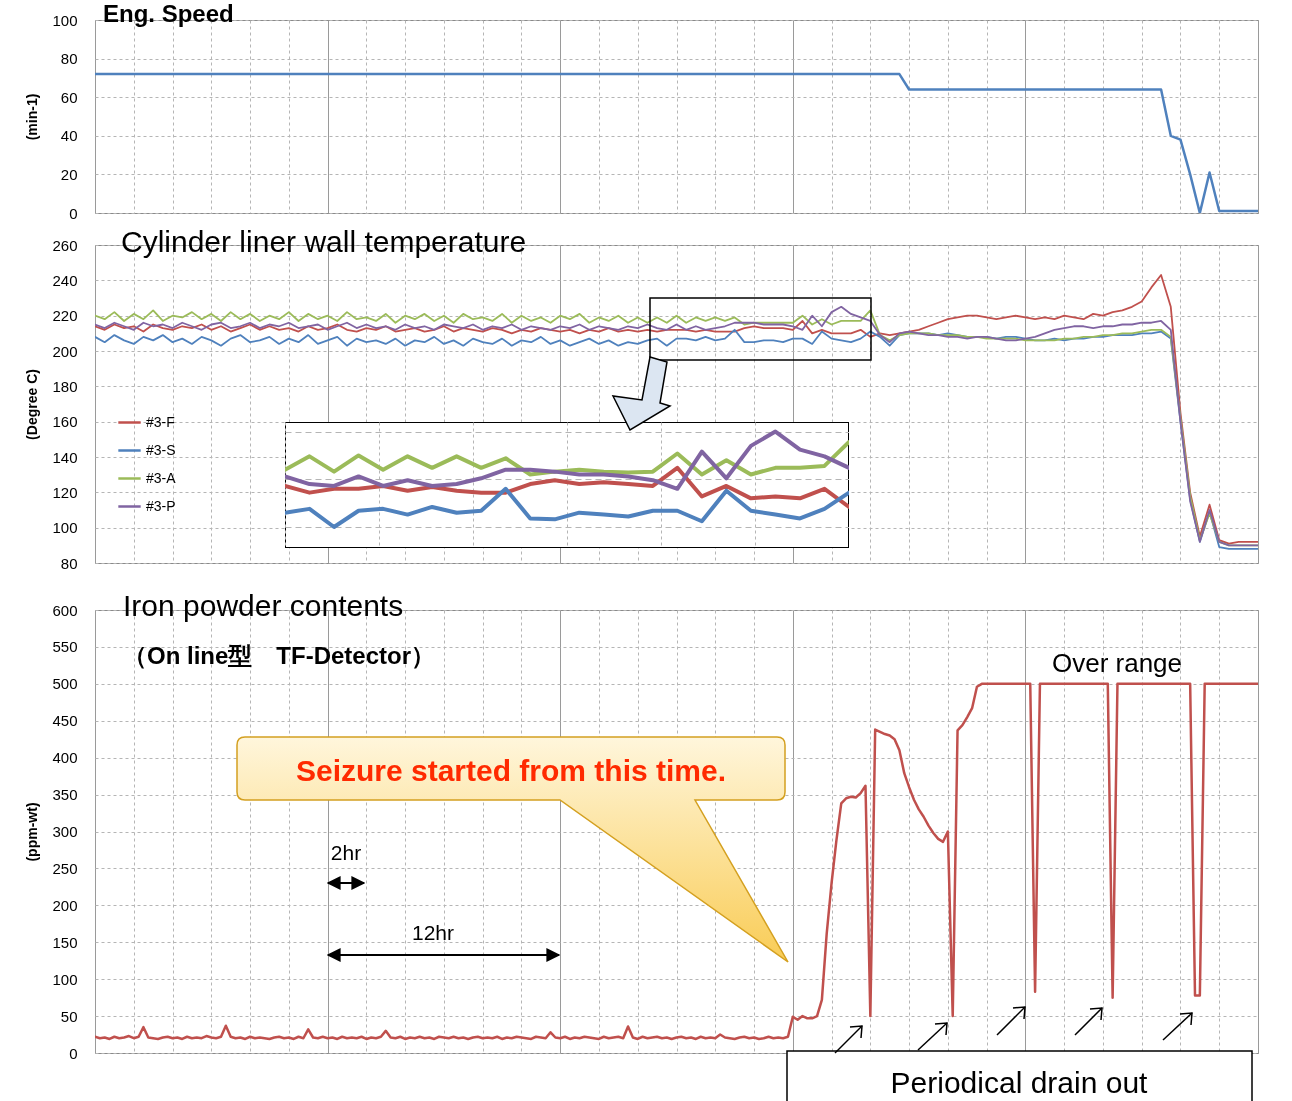 Image resolution: width=1292 pixels, height=1101 pixels. Describe the element at coordinates (346, 852) in the screenshot. I see `annotation: 2hr` at that location.